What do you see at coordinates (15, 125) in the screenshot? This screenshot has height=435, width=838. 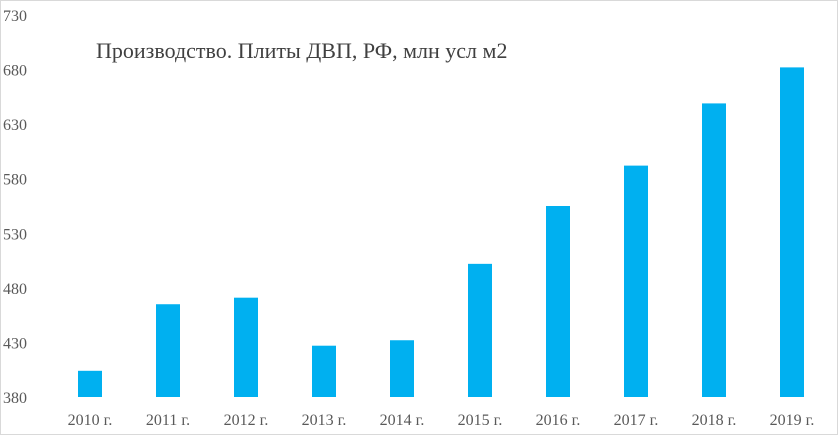 I see `y-tick-label: 630` at bounding box center [15, 125].